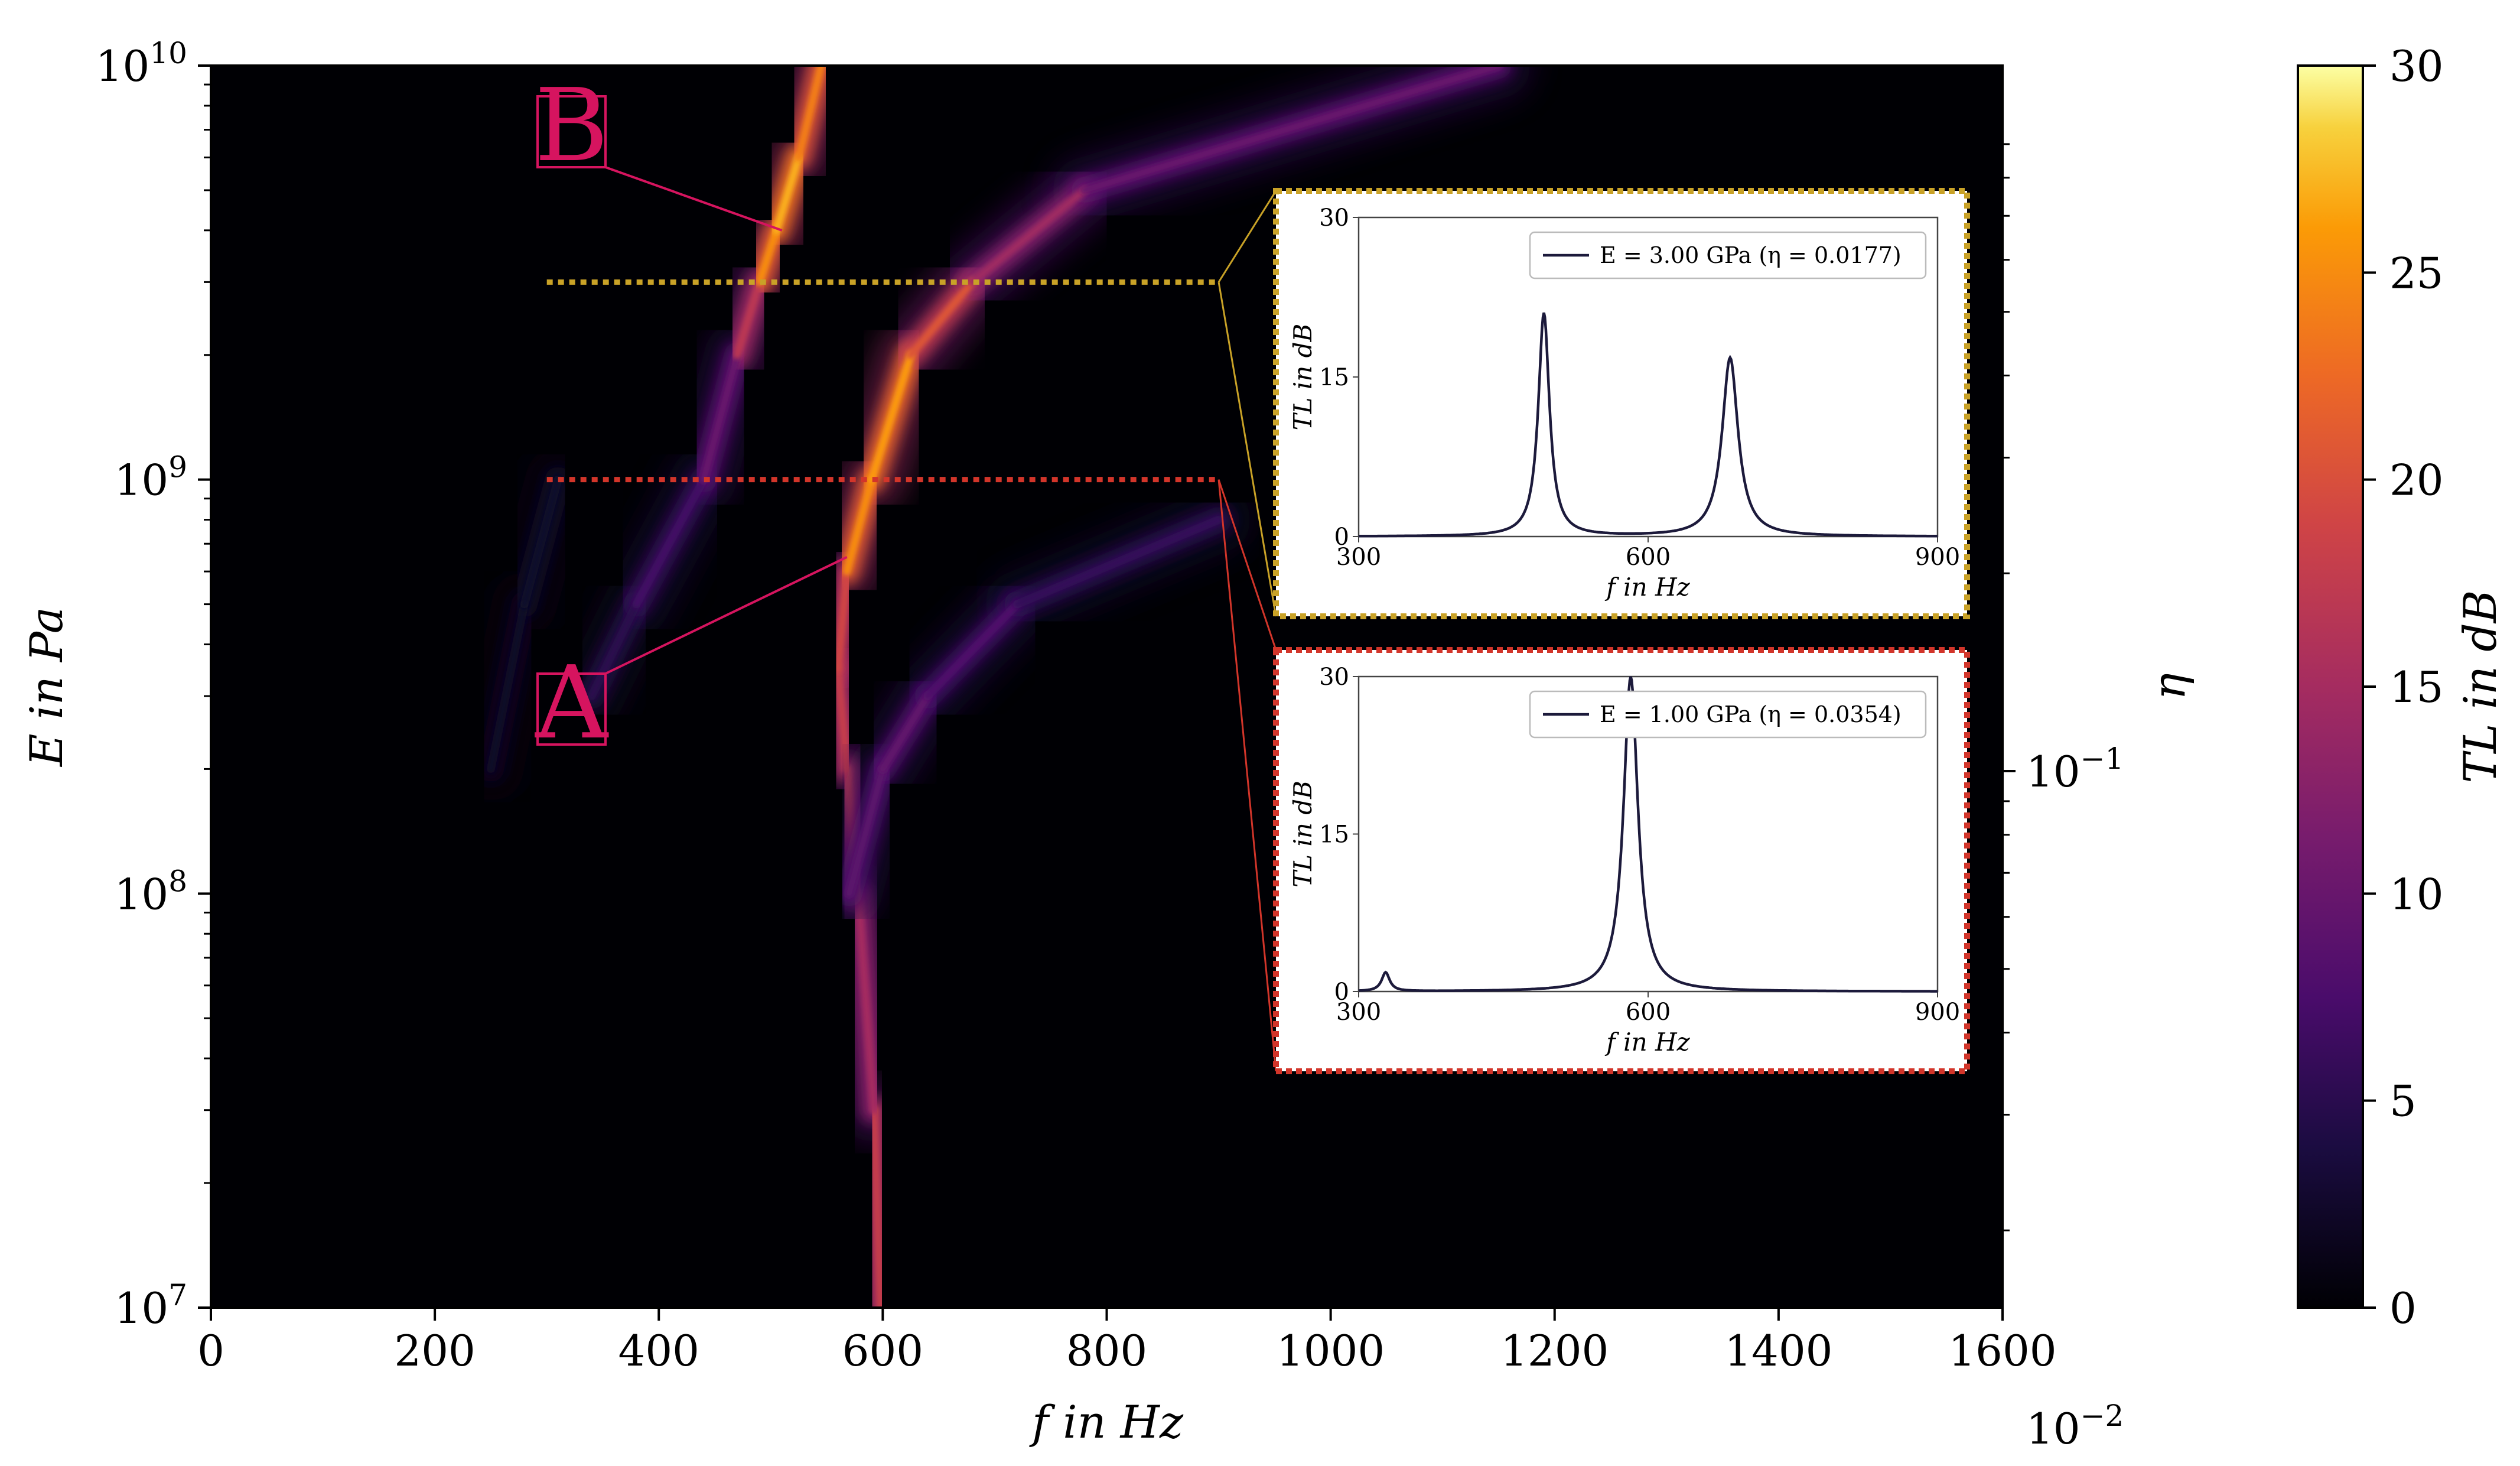  I want to click on colorbar-tick-label: 30, so click(2416, 66).